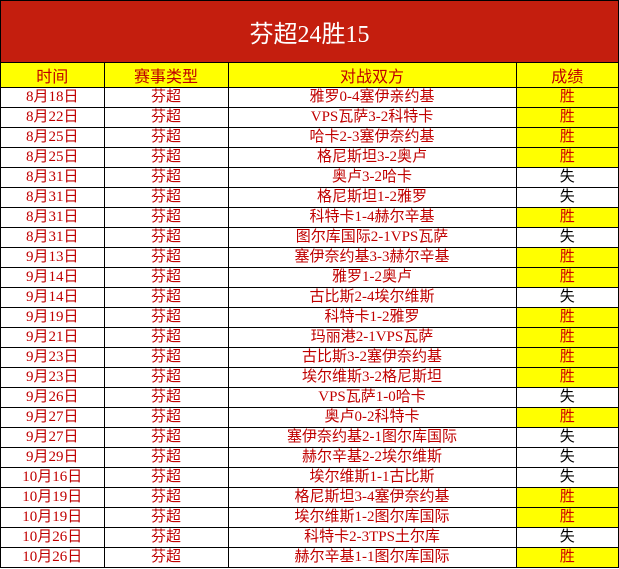 Image resolution: width=619 pixels, height=569 pixels. I want to click on date-cell: 8月22日, so click(53, 117).